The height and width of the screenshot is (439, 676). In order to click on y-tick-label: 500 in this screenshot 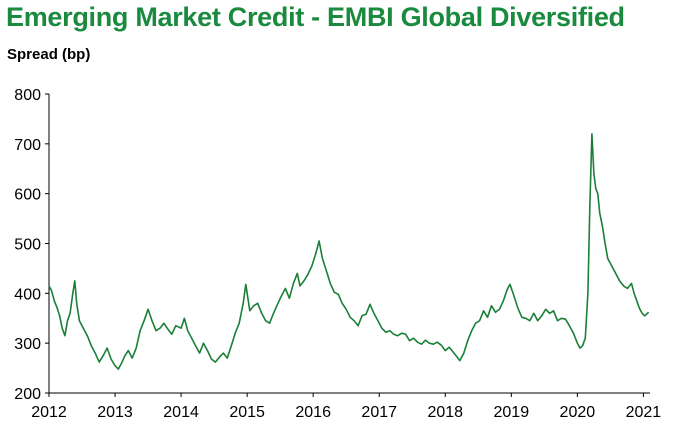, I will do `click(27, 245)`.